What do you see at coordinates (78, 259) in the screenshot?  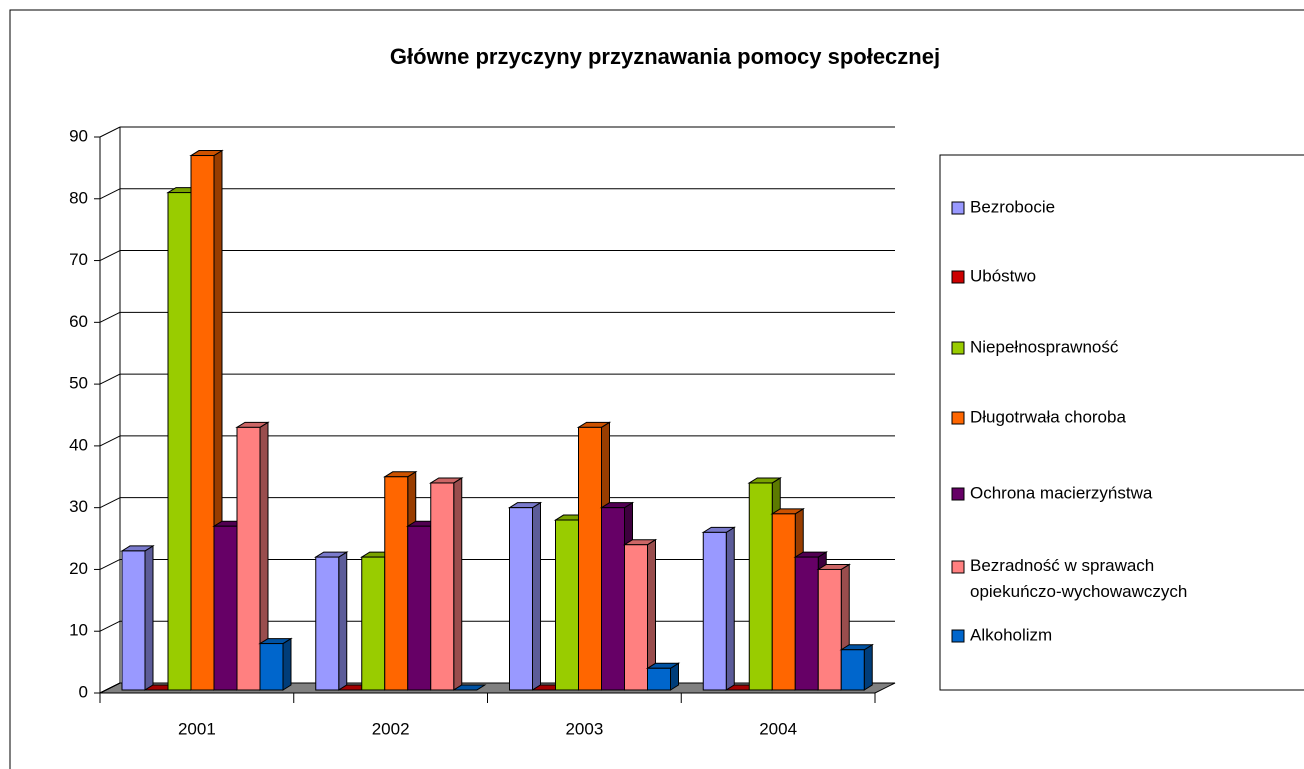 I see `y-tick-label: 70` at bounding box center [78, 259].